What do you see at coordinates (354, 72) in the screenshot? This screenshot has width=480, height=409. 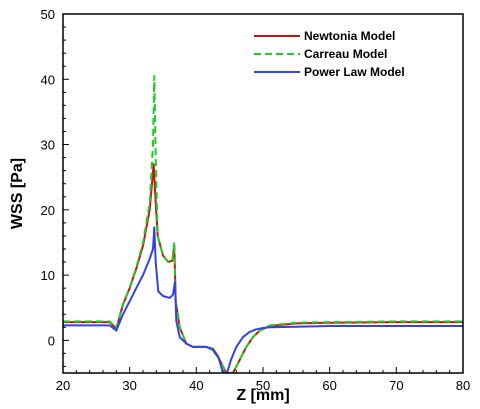 I see `legend-label-power-law-model: Power Law Model` at bounding box center [354, 72].